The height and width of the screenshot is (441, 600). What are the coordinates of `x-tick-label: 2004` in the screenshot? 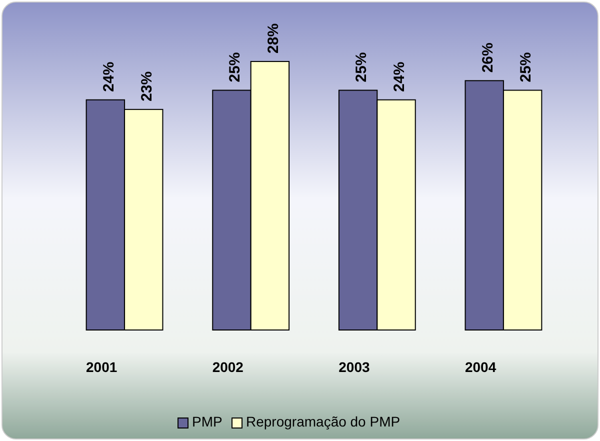 It's located at (480, 367).